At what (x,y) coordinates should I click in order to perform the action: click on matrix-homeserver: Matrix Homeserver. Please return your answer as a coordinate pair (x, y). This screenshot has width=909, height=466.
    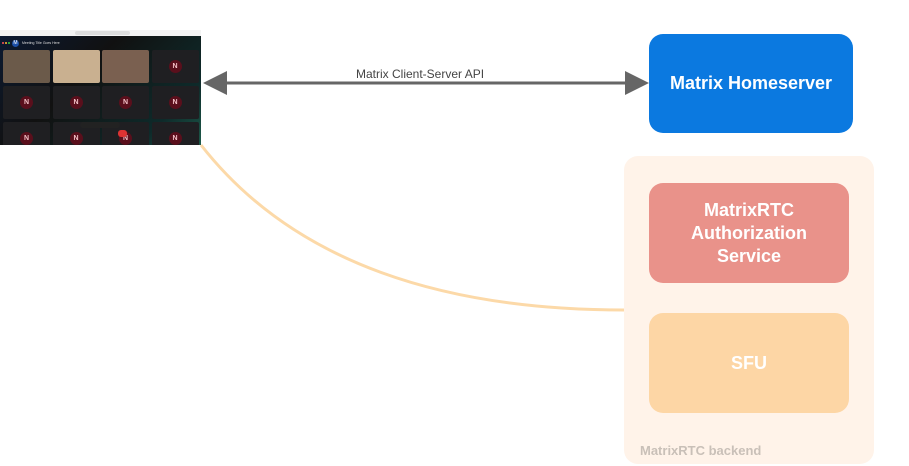
    Looking at the image, I should click on (751, 83).